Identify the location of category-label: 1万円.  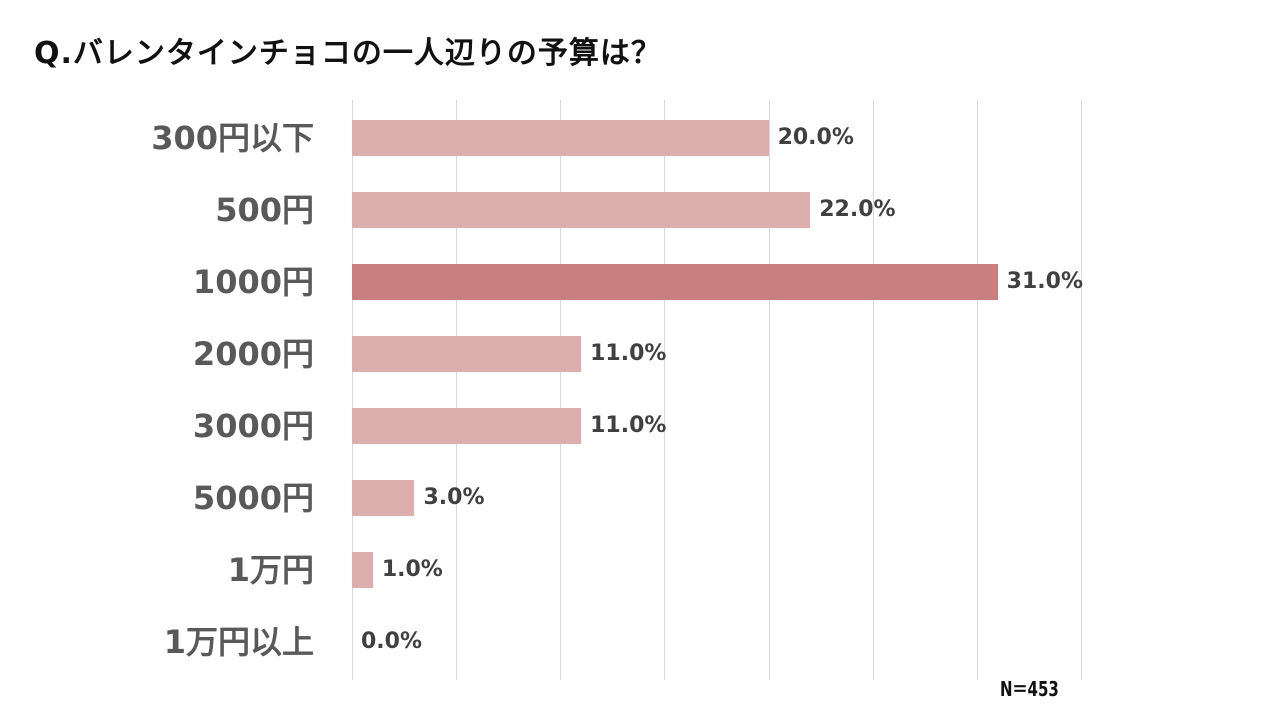
(270, 570).